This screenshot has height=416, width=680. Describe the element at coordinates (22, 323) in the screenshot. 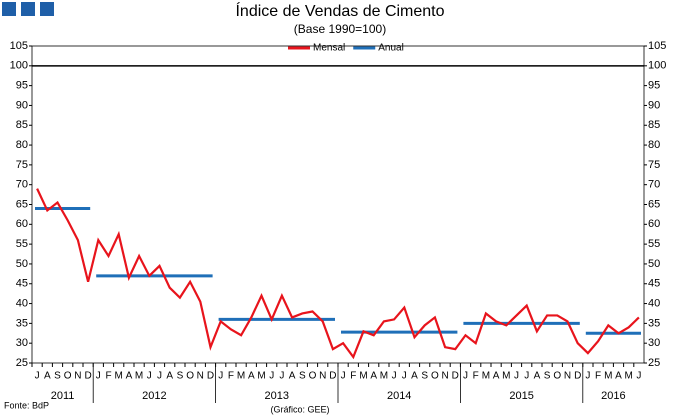

I see `y-tick-label: 35` at that location.